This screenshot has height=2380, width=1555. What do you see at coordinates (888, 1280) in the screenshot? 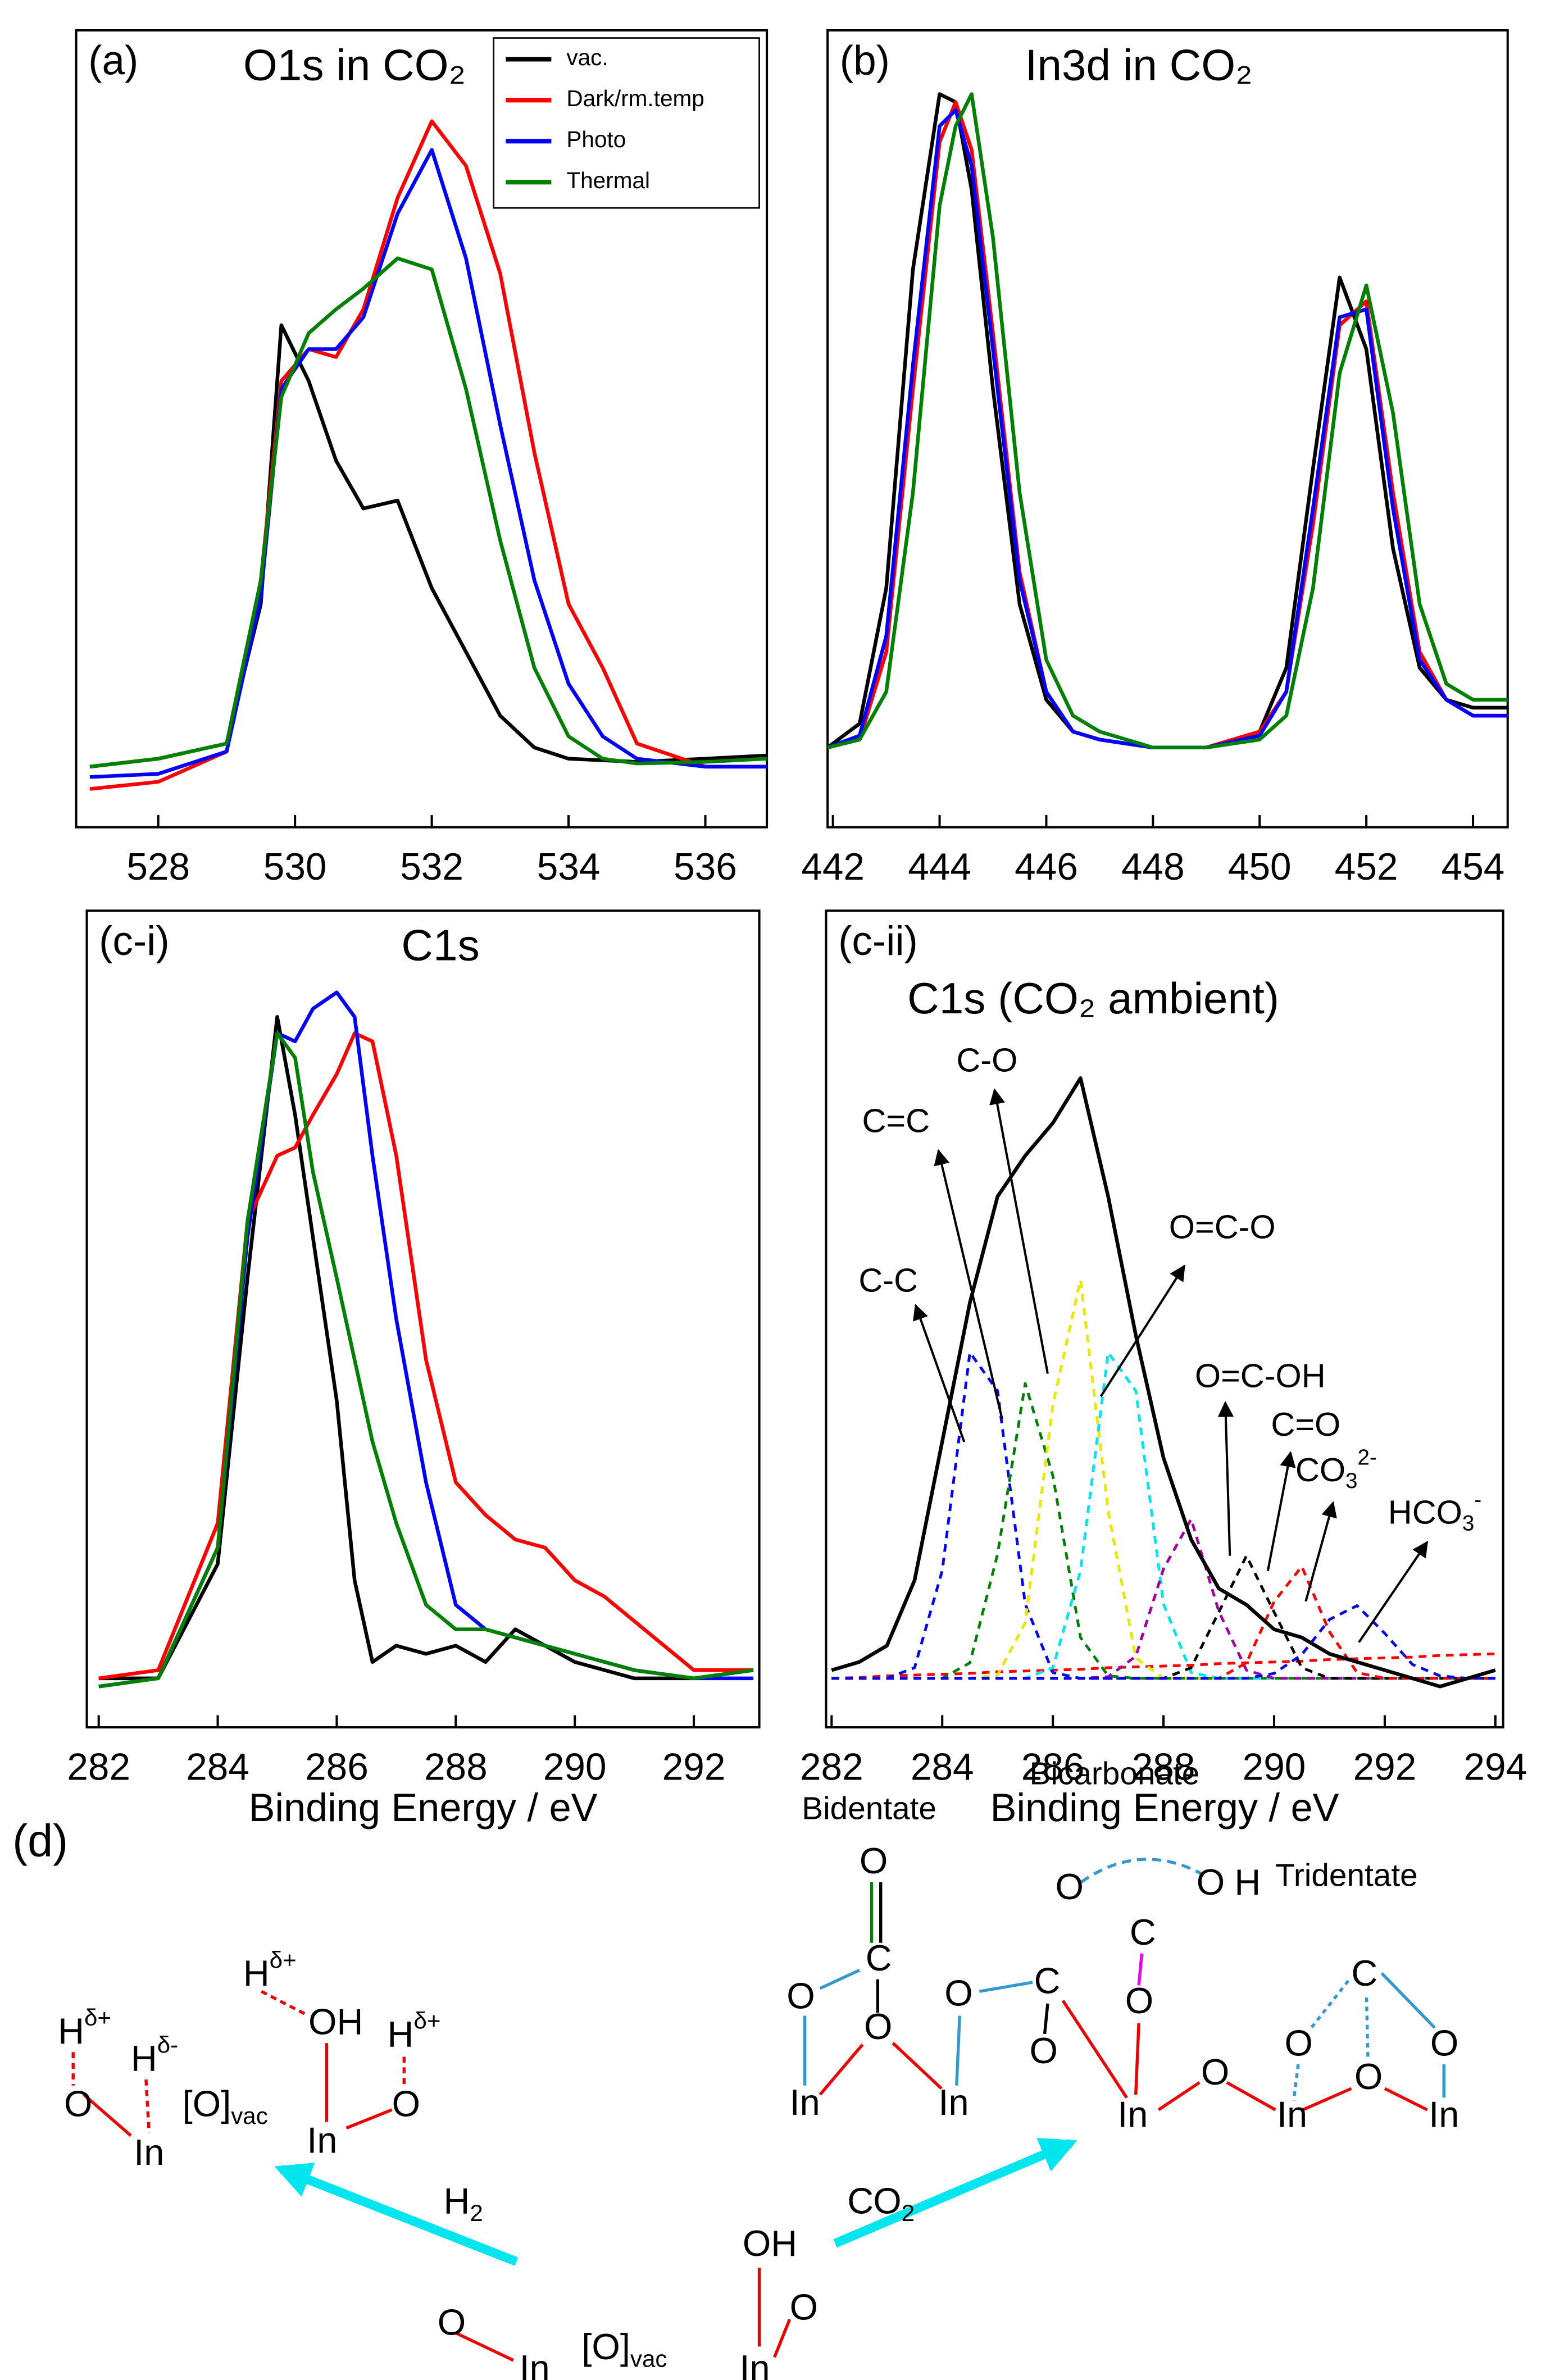
I see `annotation-main: C-C` at bounding box center [888, 1280].